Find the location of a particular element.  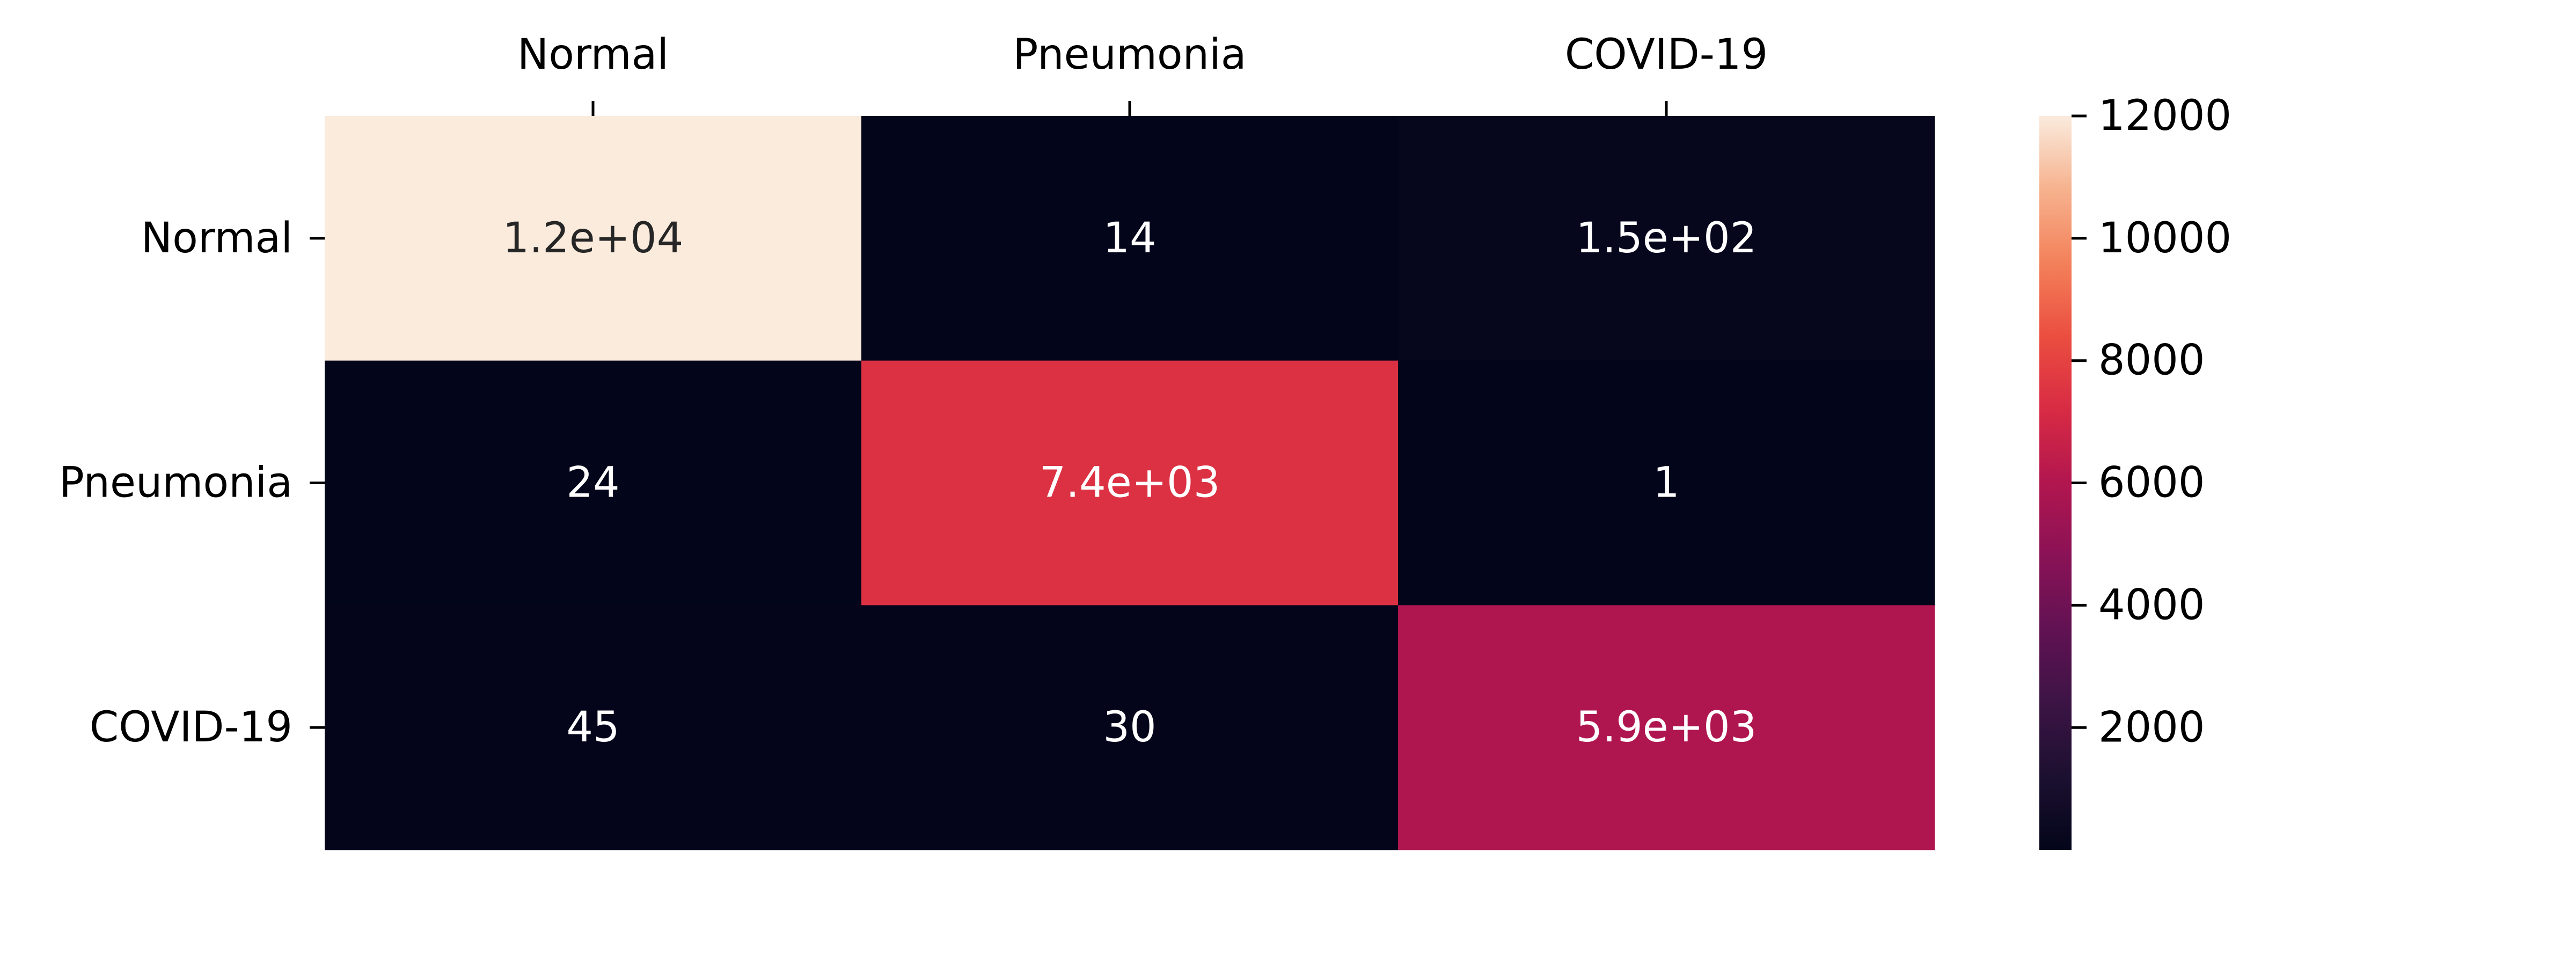

cell-annotation-2-2: 5.9e+03 is located at coordinates (1666, 727).